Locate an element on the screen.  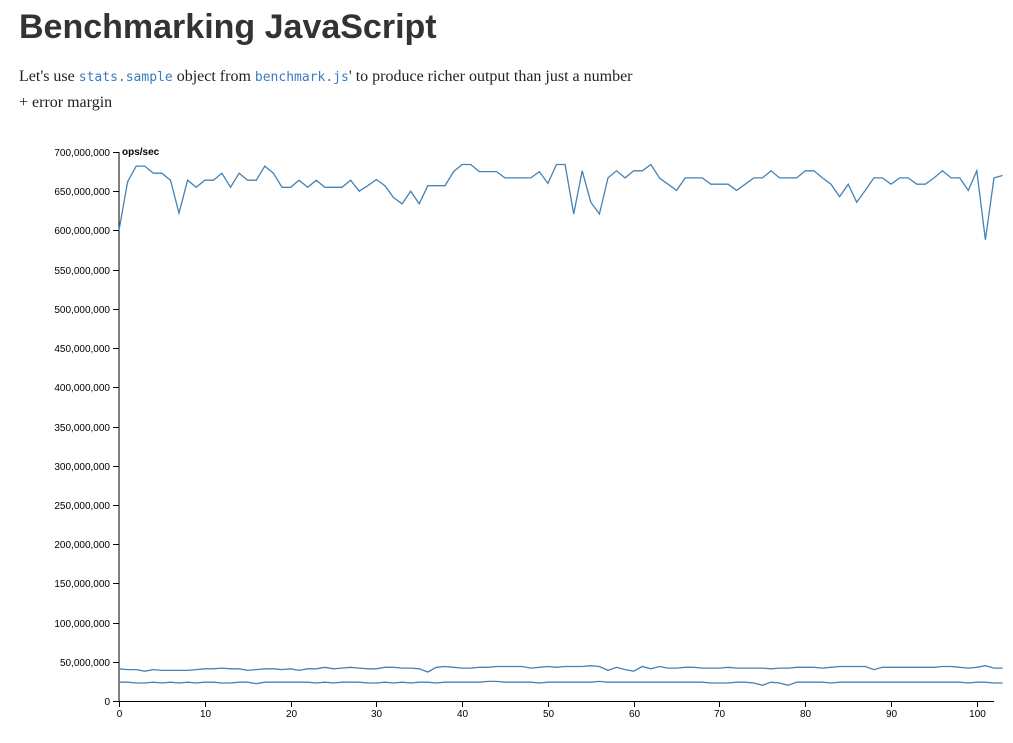
y-tick: 700,000,000 is located at coordinates (86, 153).